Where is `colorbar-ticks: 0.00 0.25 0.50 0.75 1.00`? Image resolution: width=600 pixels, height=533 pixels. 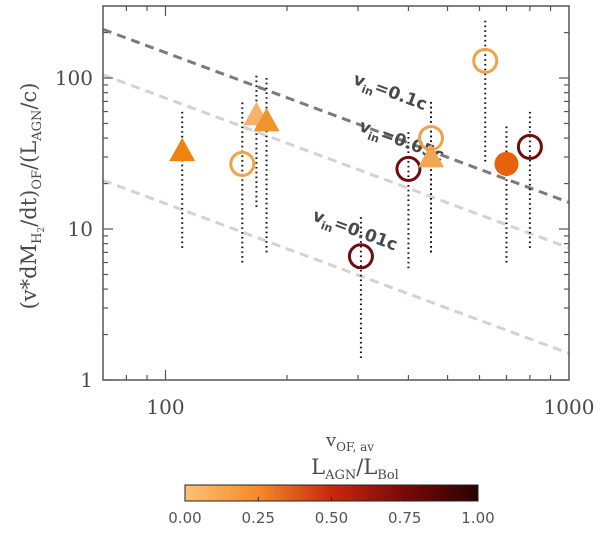 colorbar-ticks: 0.00 0.25 0.50 0.75 1.00 is located at coordinates (331, 512).